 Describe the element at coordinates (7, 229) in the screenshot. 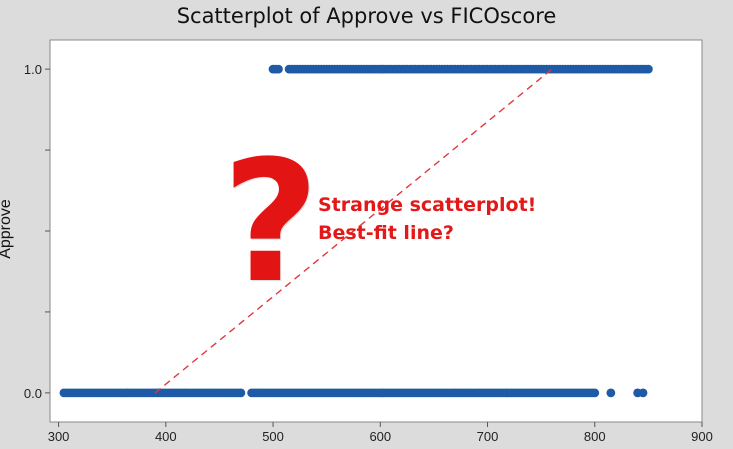

I see `y-axis-label: Approve` at that location.